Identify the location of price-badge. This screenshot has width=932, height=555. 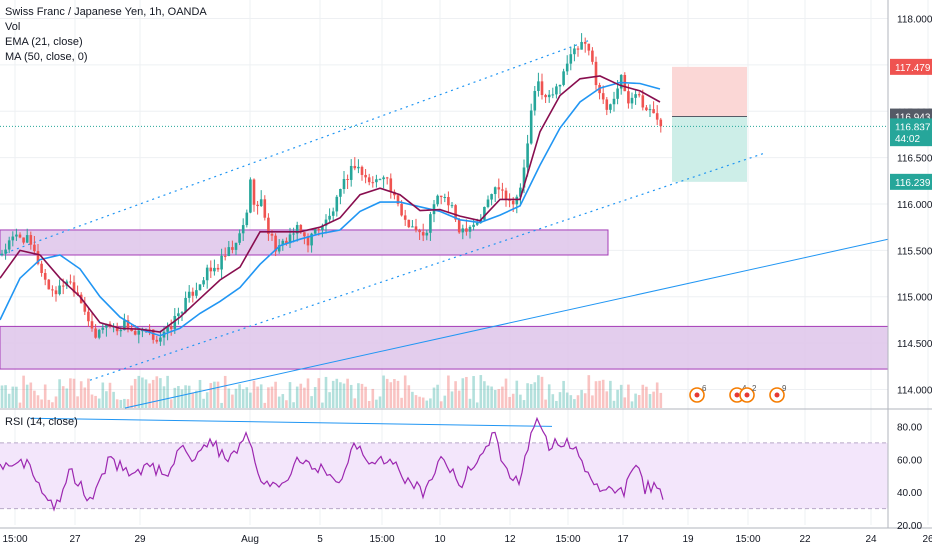
(911, 138).